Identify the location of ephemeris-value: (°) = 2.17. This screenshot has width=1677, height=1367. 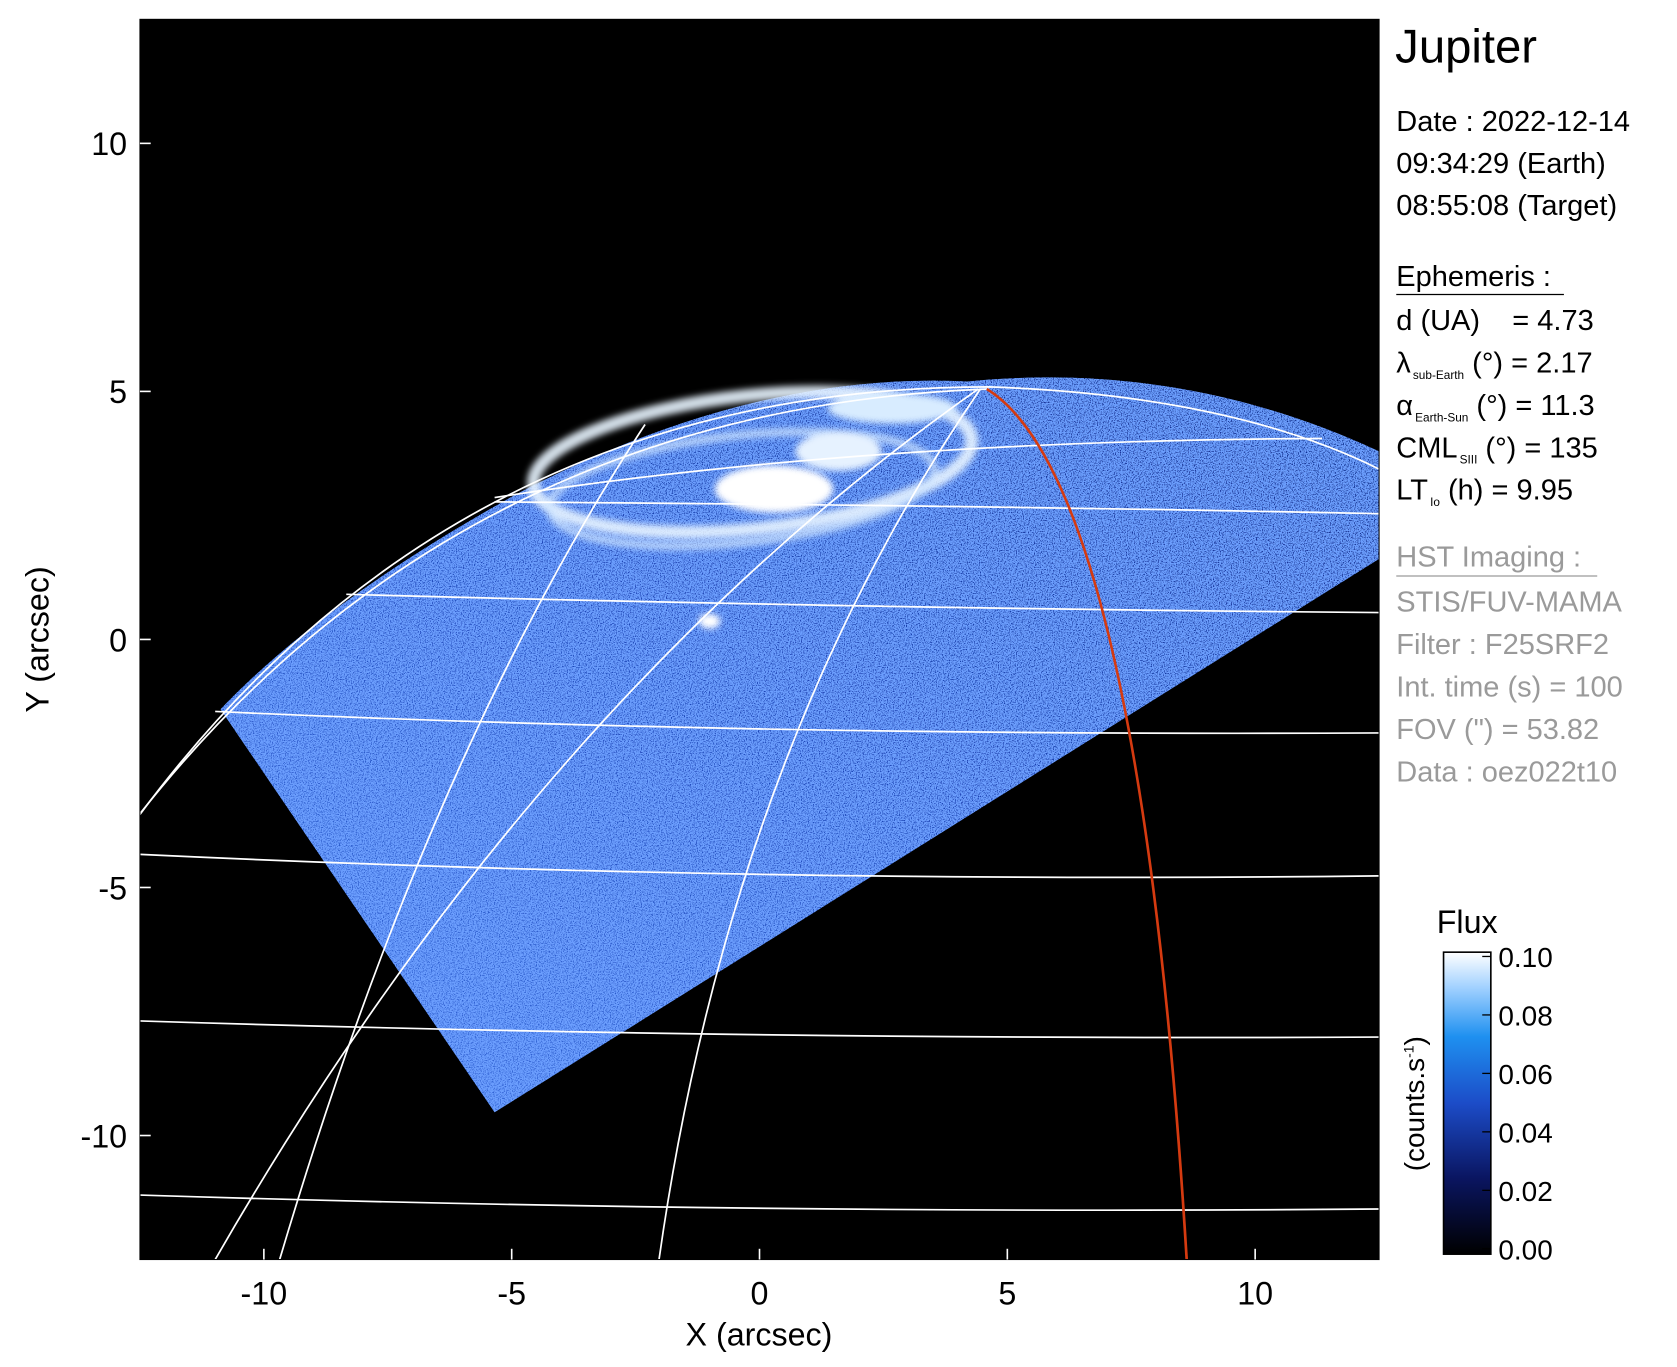
(1528, 363).